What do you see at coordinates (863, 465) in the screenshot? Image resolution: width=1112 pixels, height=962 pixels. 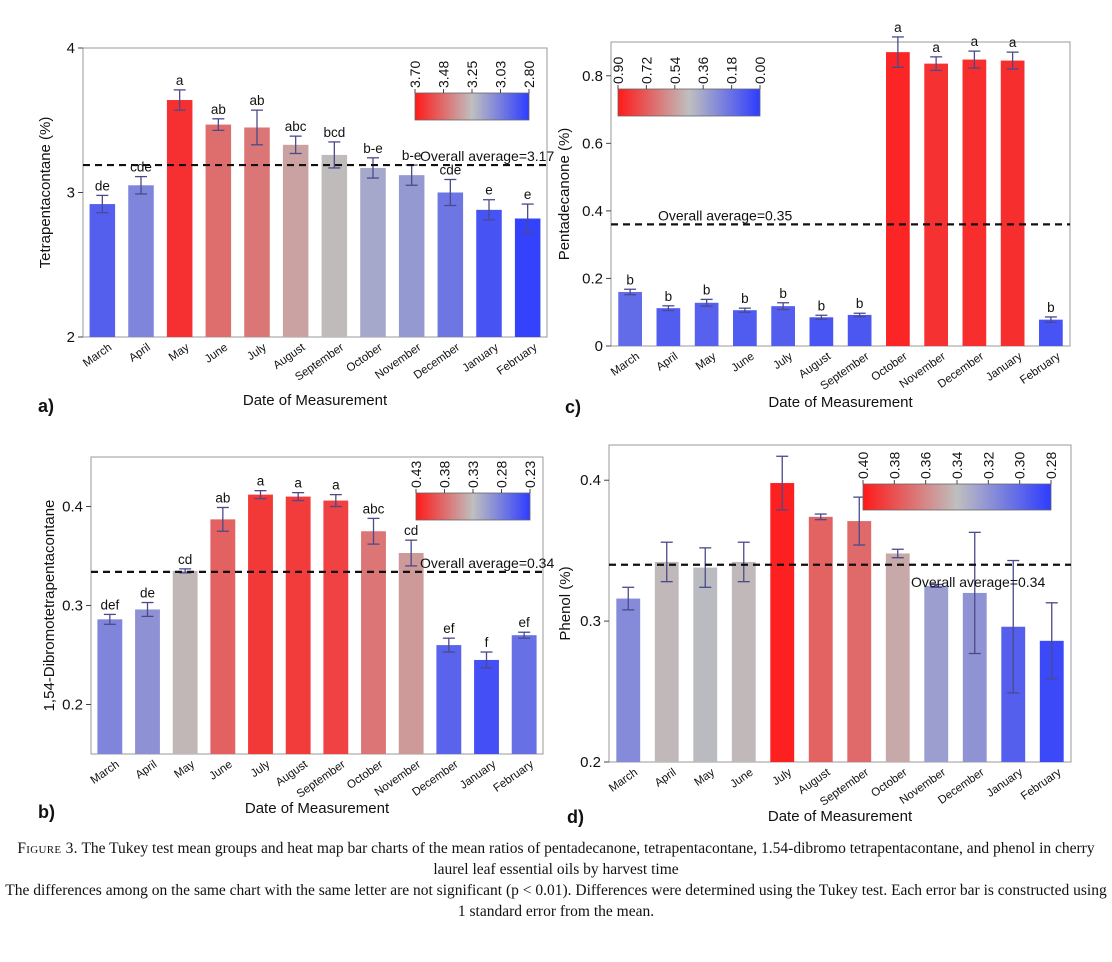 I see `colorbar-tick-label: 0.40` at bounding box center [863, 465].